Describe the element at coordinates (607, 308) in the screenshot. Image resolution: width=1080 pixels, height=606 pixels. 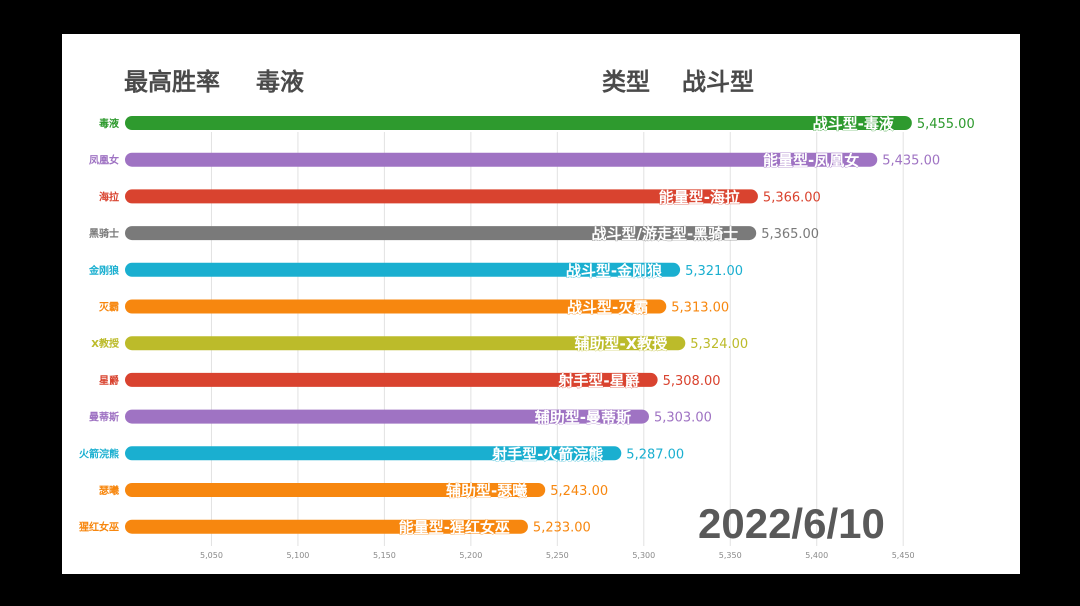
I see `bar-label: 战斗型-灭霸` at that location.